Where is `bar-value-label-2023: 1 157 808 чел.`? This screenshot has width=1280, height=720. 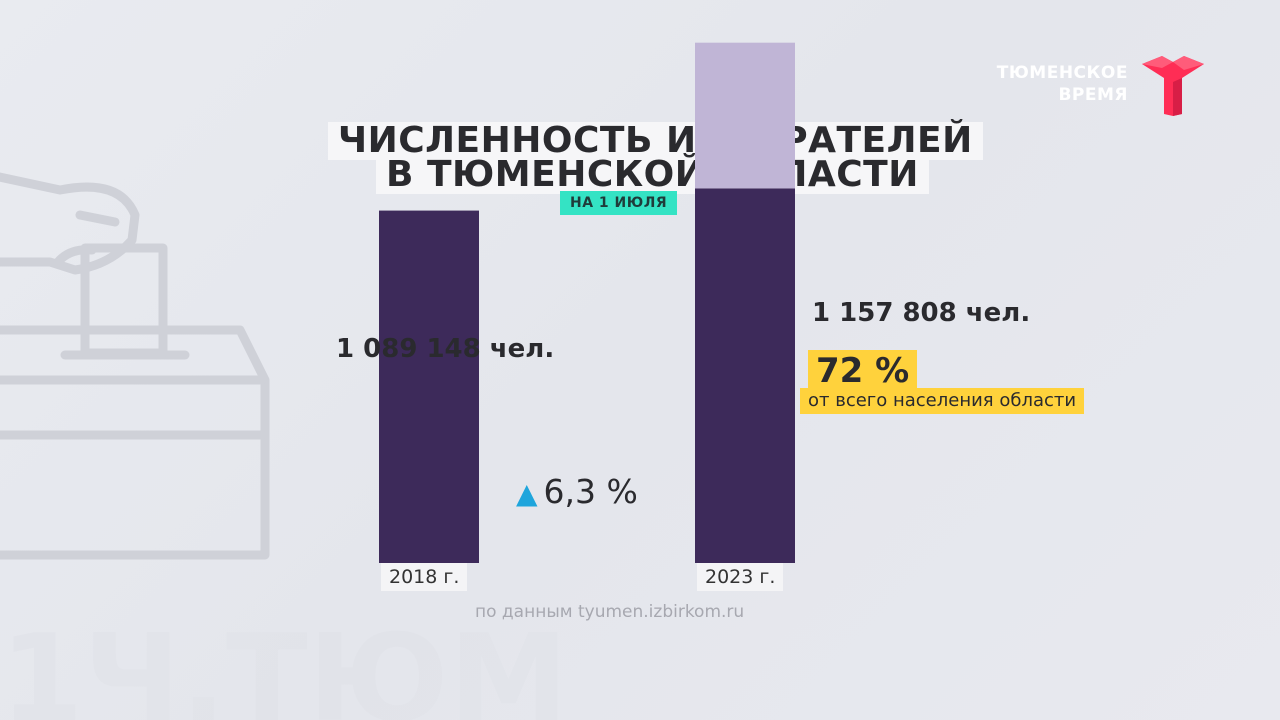 bar-value-label-2023: 1 157 808 чел. is located at coordinates (921, 313).